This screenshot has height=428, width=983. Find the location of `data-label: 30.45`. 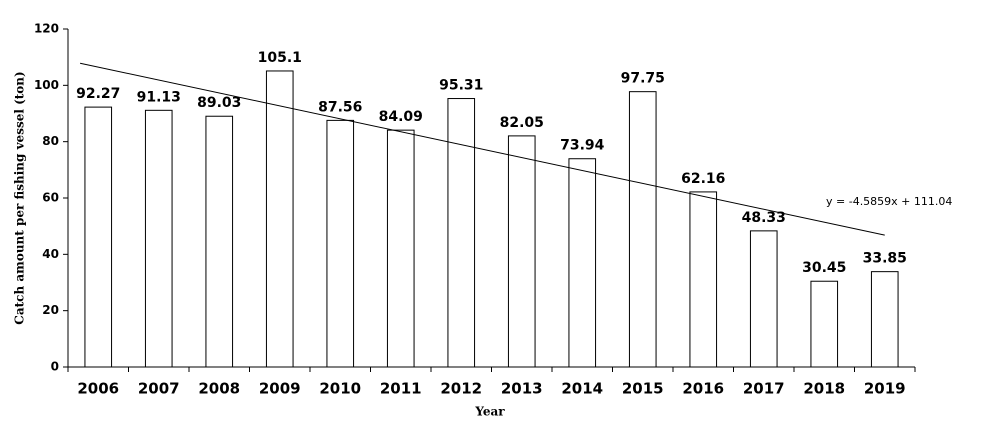

data-label: 30.45 is located at coordinates (824, 268).